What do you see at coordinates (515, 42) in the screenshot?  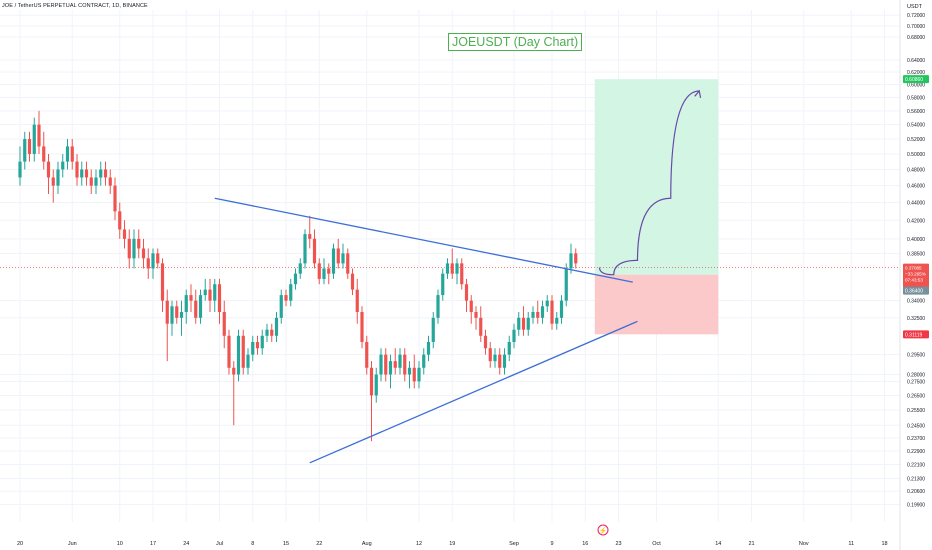 I see `chart-annotation-title: JOEUSDT (Day Chart)` at bounding box center [515, 42].